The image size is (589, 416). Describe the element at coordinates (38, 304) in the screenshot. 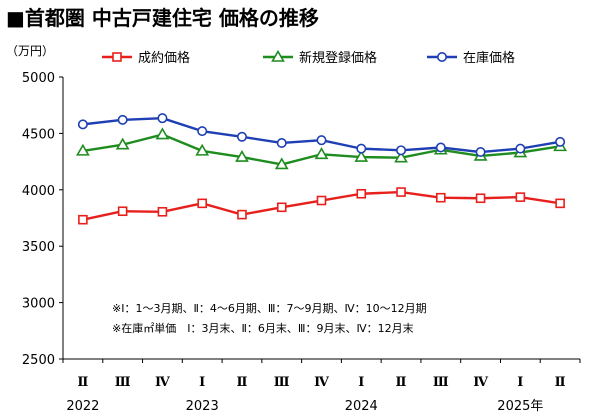

I see `y-tick-label: 3000` at that location.